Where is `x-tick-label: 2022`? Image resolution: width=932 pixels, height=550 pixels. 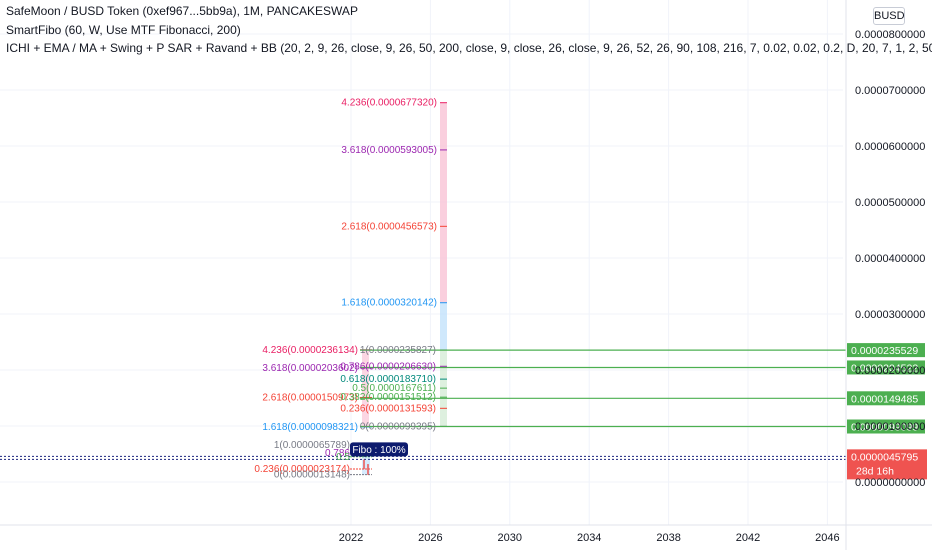
x-tick-label: 2022 is located at coordinates (351, 538).